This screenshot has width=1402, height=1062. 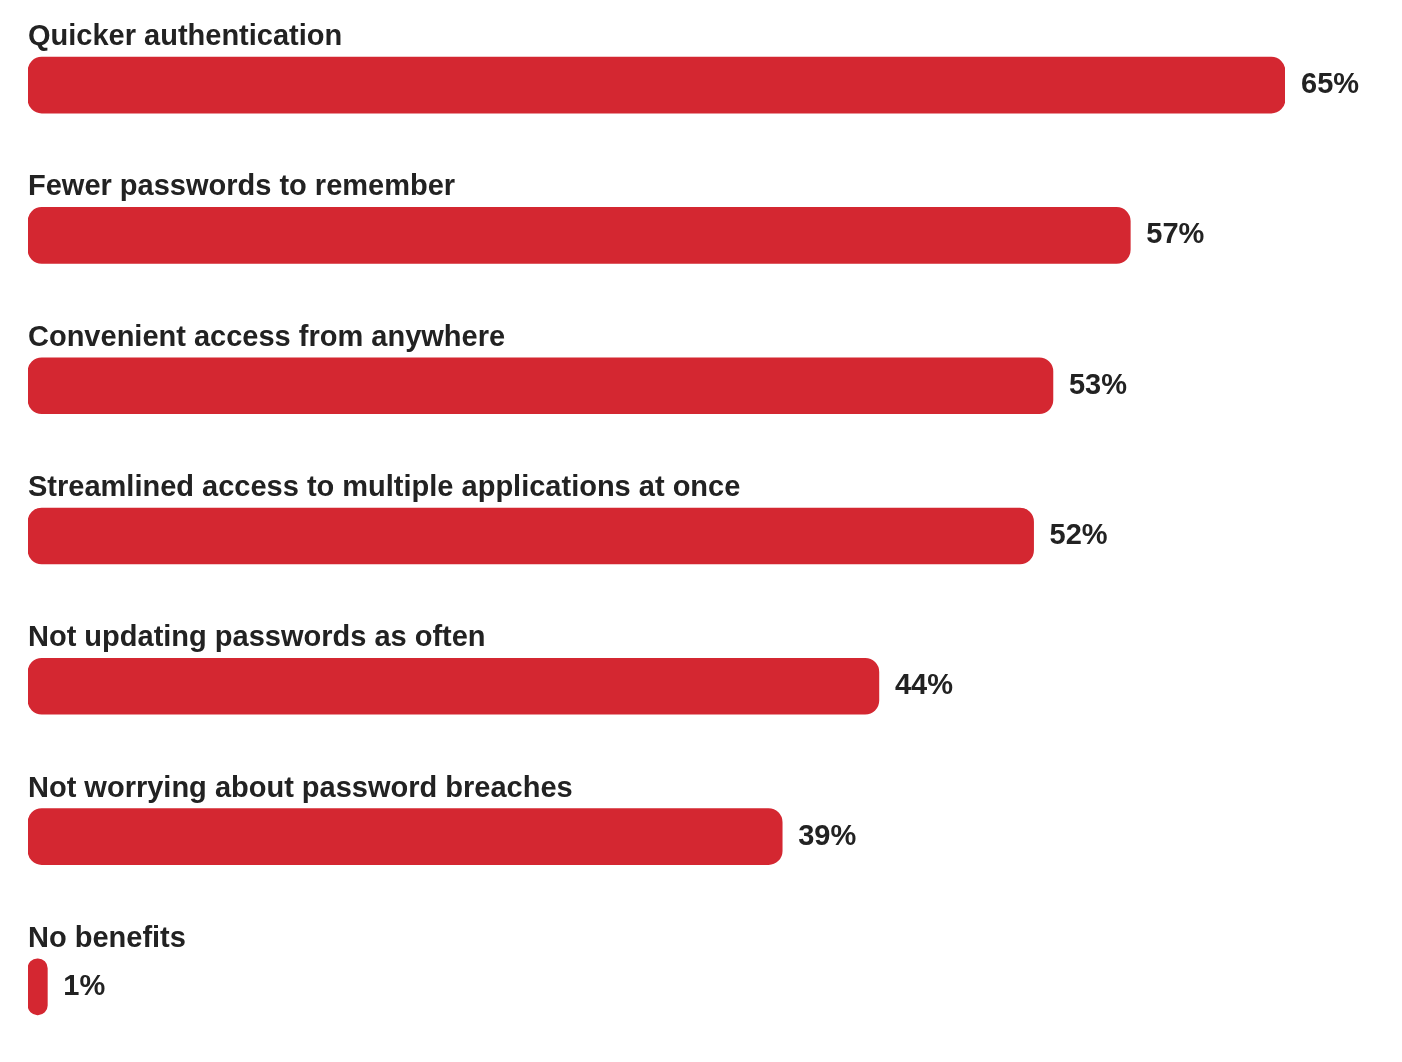 I want to click on y-tick-label: Not updating passwords as often, so click(x=257, y=636).